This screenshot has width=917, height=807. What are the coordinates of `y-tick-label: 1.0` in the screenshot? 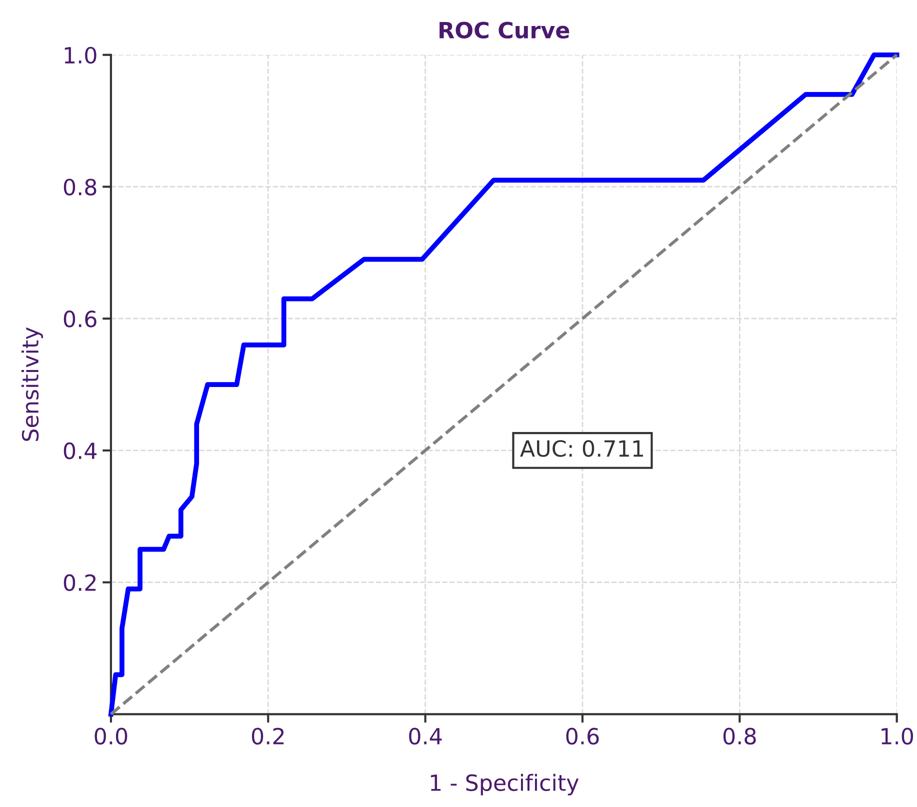 It's located at (80, 55).